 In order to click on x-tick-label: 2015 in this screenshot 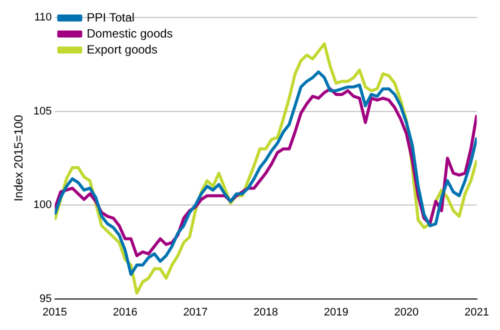, I will do `click(54, 312)`.